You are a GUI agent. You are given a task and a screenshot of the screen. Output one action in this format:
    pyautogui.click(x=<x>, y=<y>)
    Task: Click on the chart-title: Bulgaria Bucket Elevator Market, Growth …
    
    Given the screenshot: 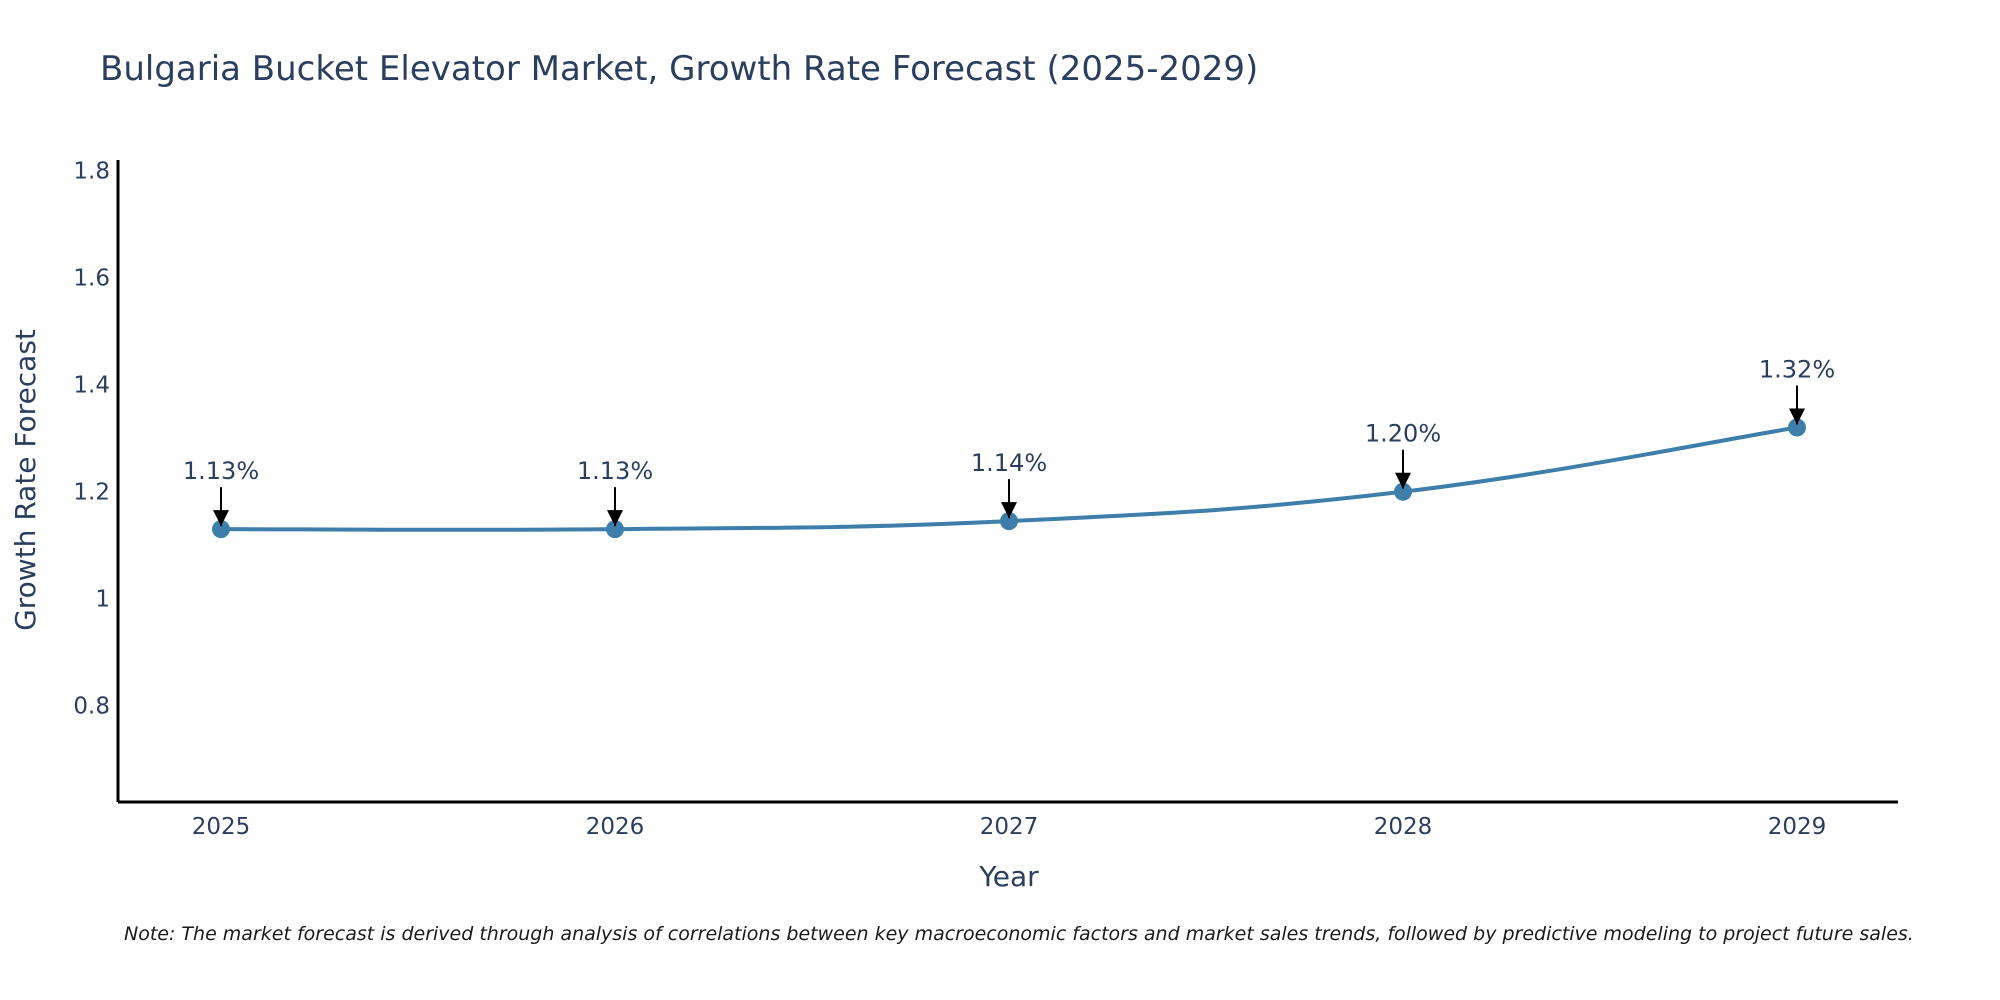 What is the action you would take?
    pyautogui.click(x=679, y=69)
    